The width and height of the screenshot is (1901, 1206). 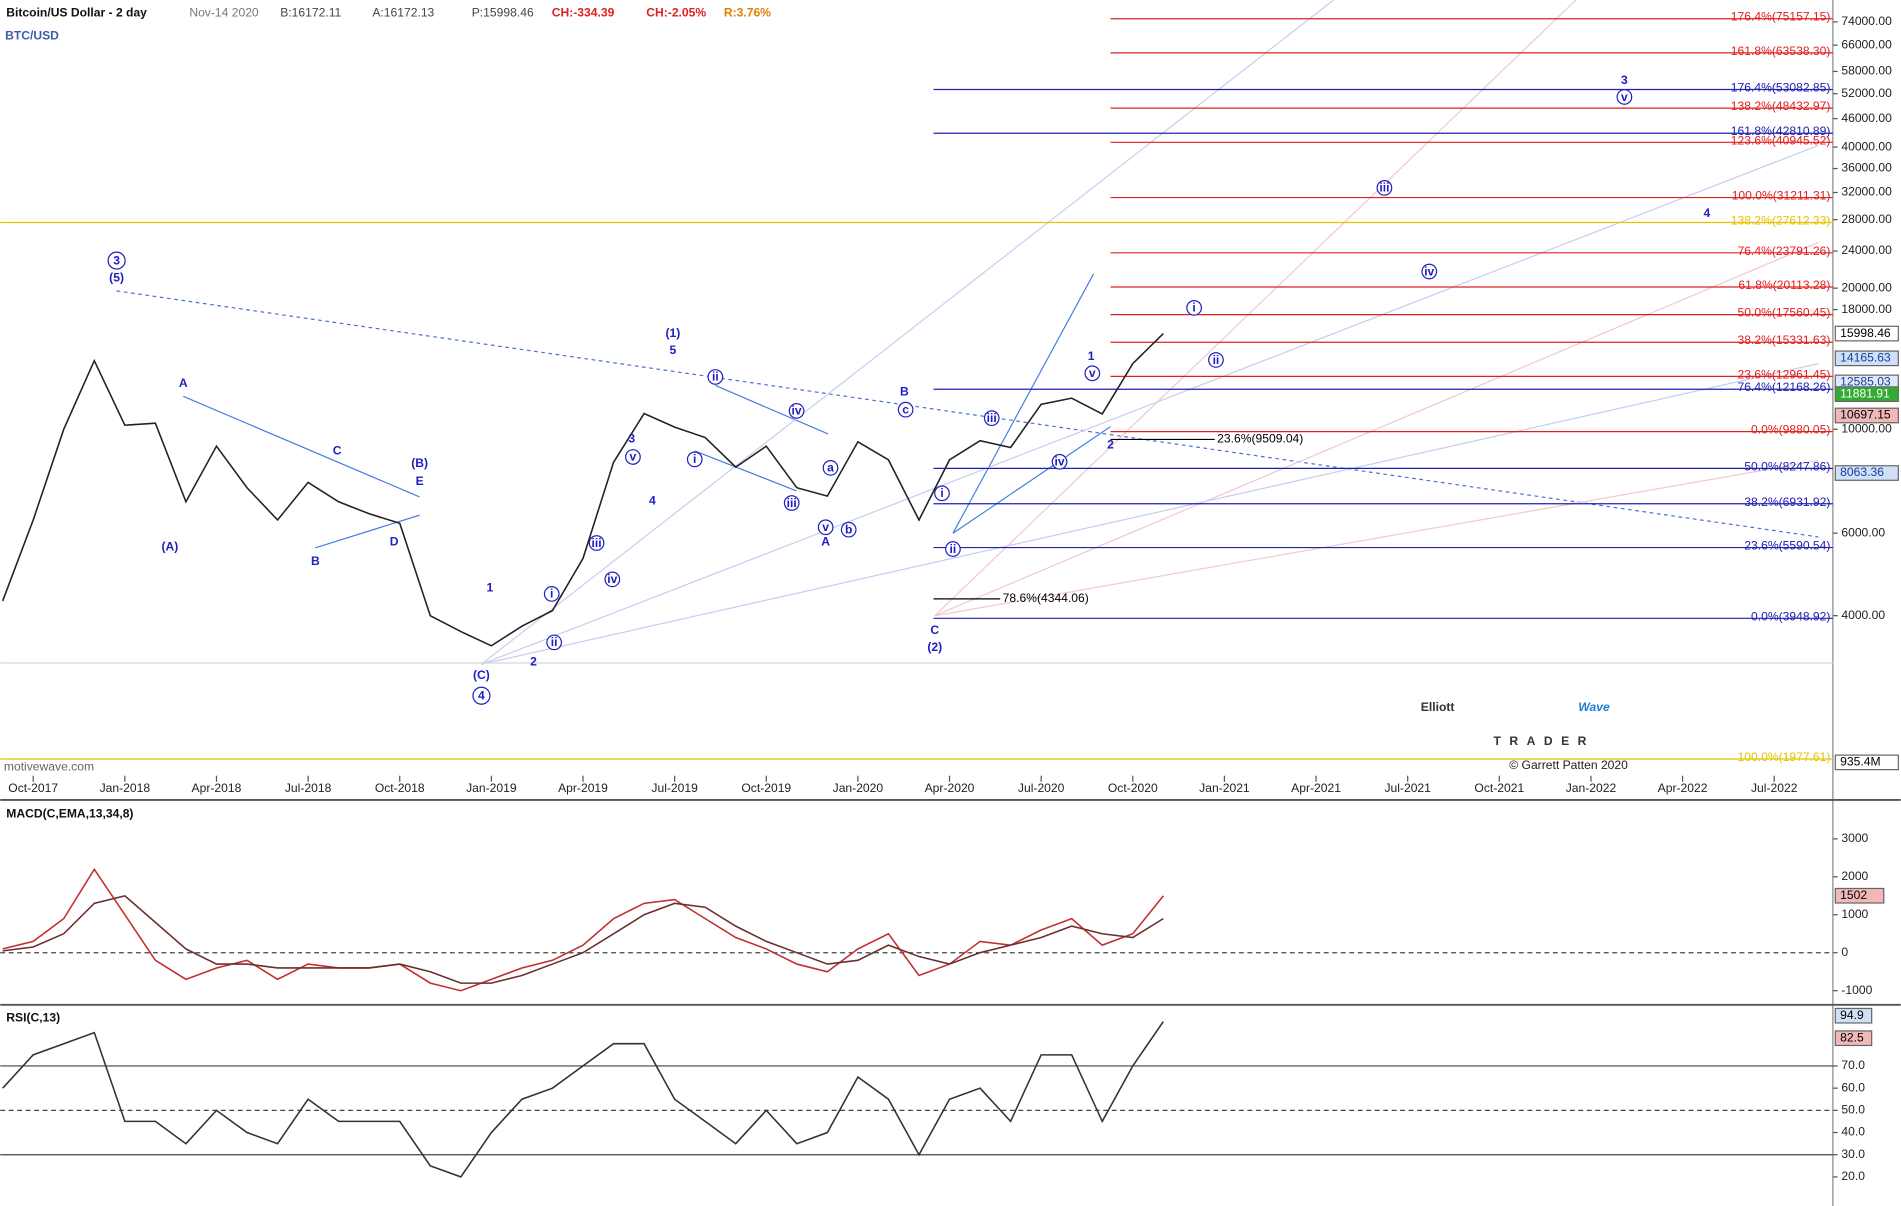 What do you see at coordinates (1784, 757) in the screenshot?
I see `fib-label: 100.0%(1977.61)` at bounding box center [1784, 757].